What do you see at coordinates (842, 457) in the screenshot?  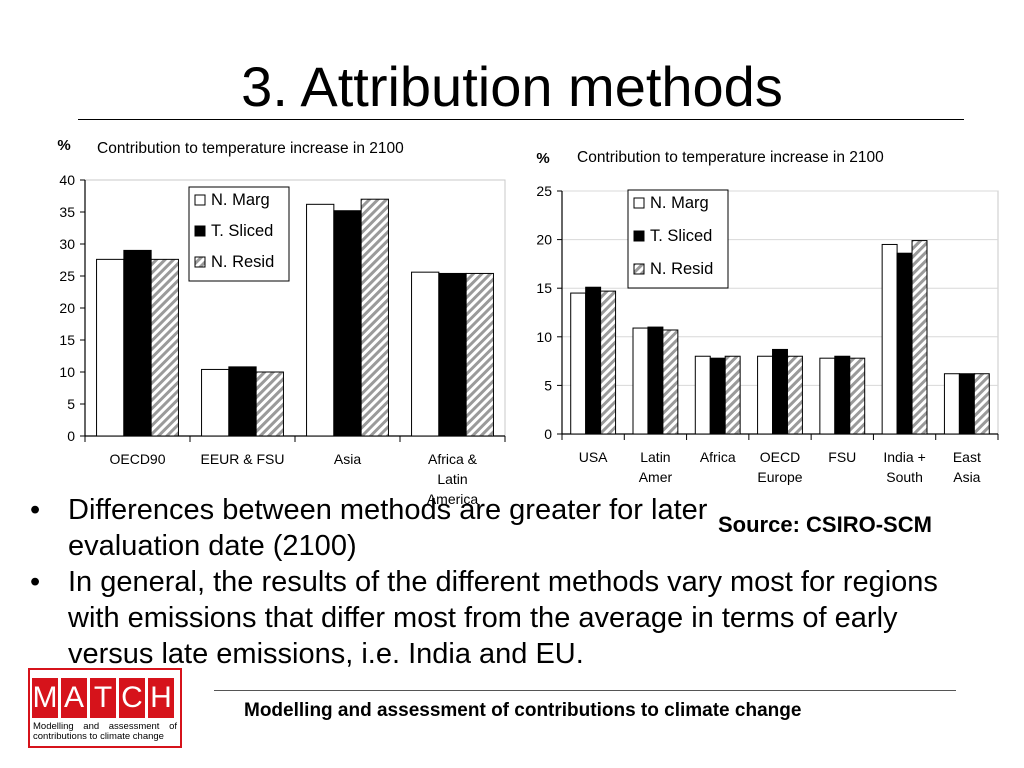 I see `x-tick-label: FSU` at bounding box center [842, 457].